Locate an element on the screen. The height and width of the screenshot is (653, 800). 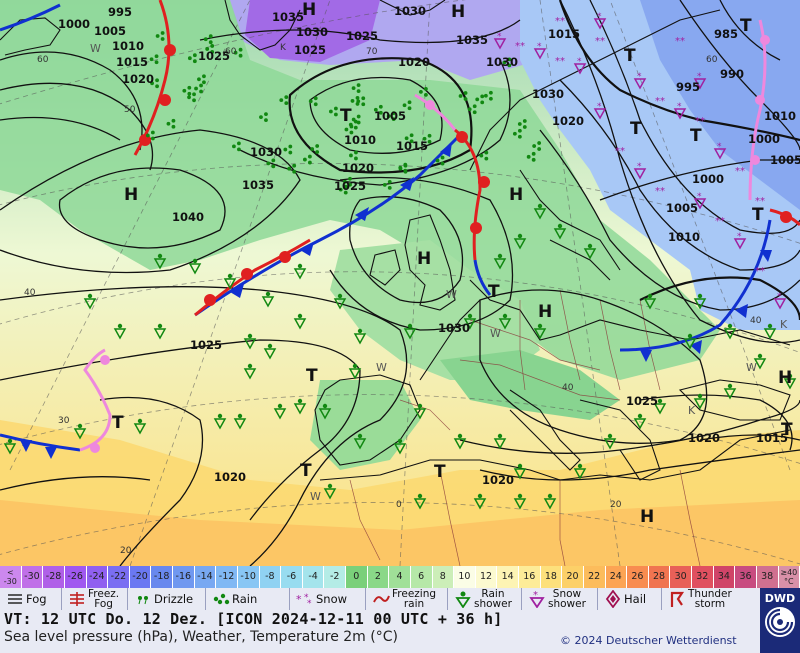
temperature-scale-swatch: 4 is located at coordinates (400, 577).